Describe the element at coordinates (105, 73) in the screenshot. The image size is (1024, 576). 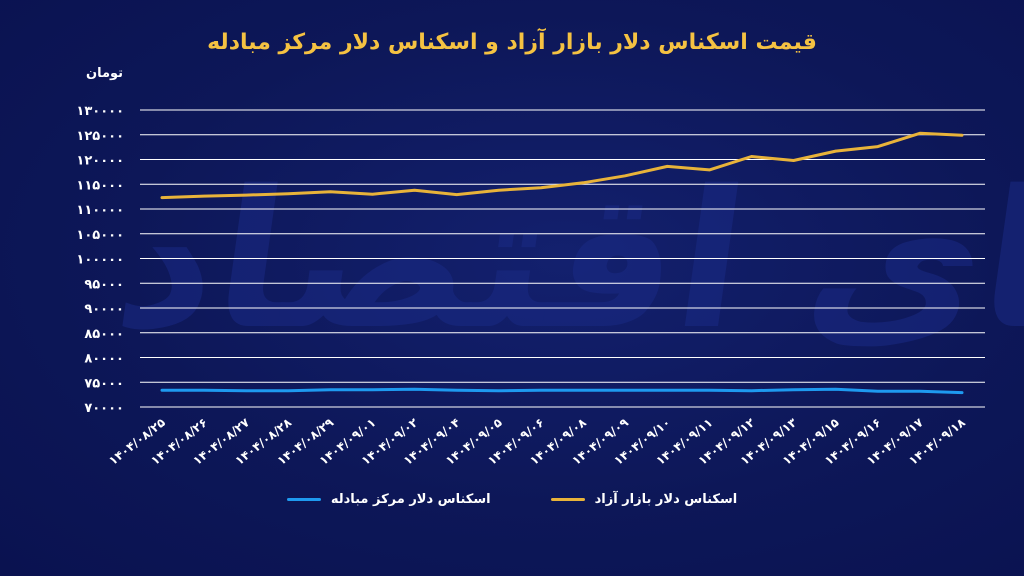
I see `y-axis-unit-label: تومان` at that location.